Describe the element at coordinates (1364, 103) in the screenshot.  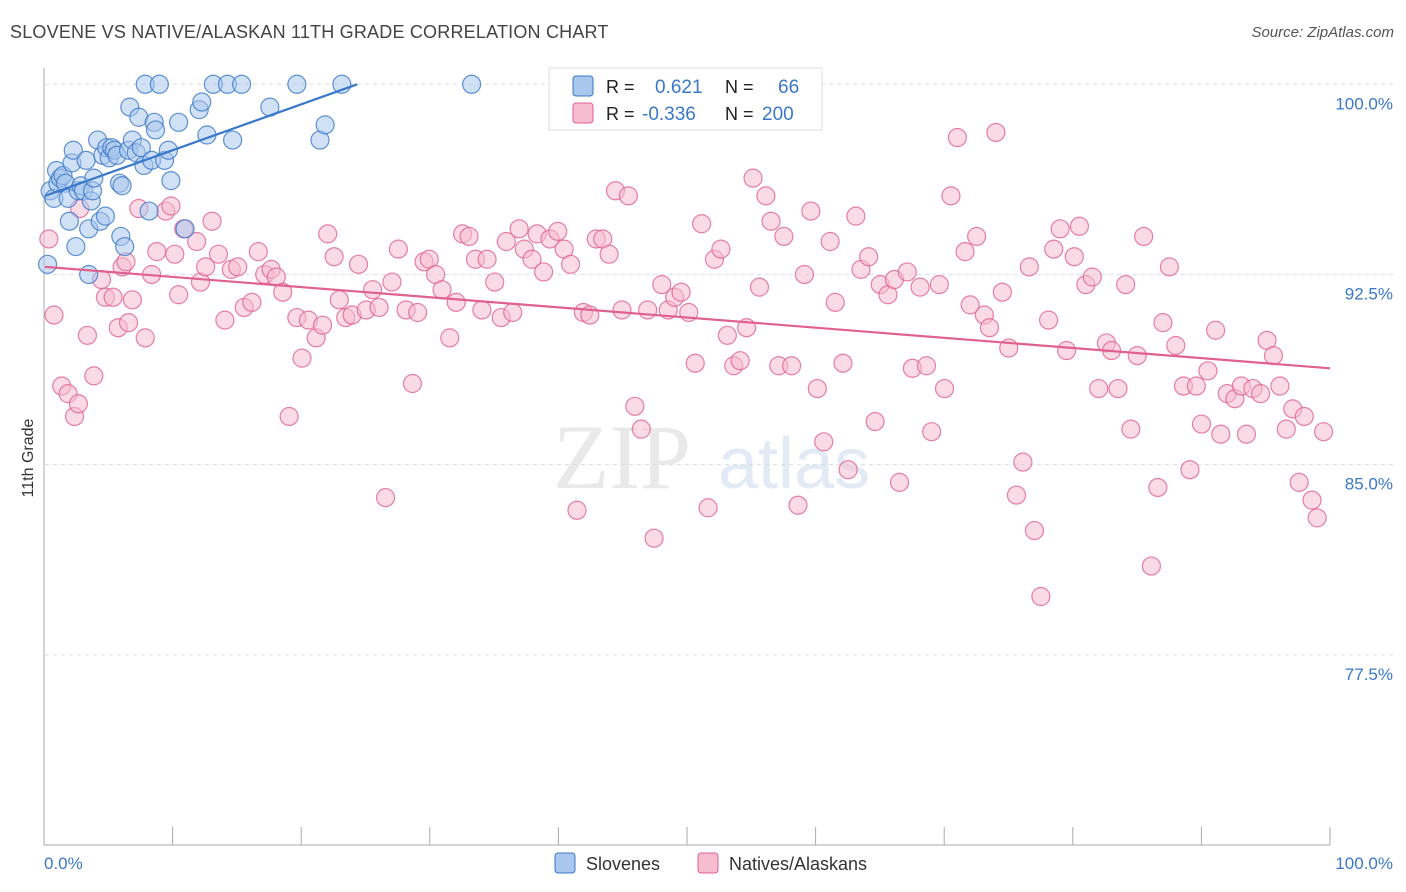
I see `y-tick-label-0: 100.0%` at that location.